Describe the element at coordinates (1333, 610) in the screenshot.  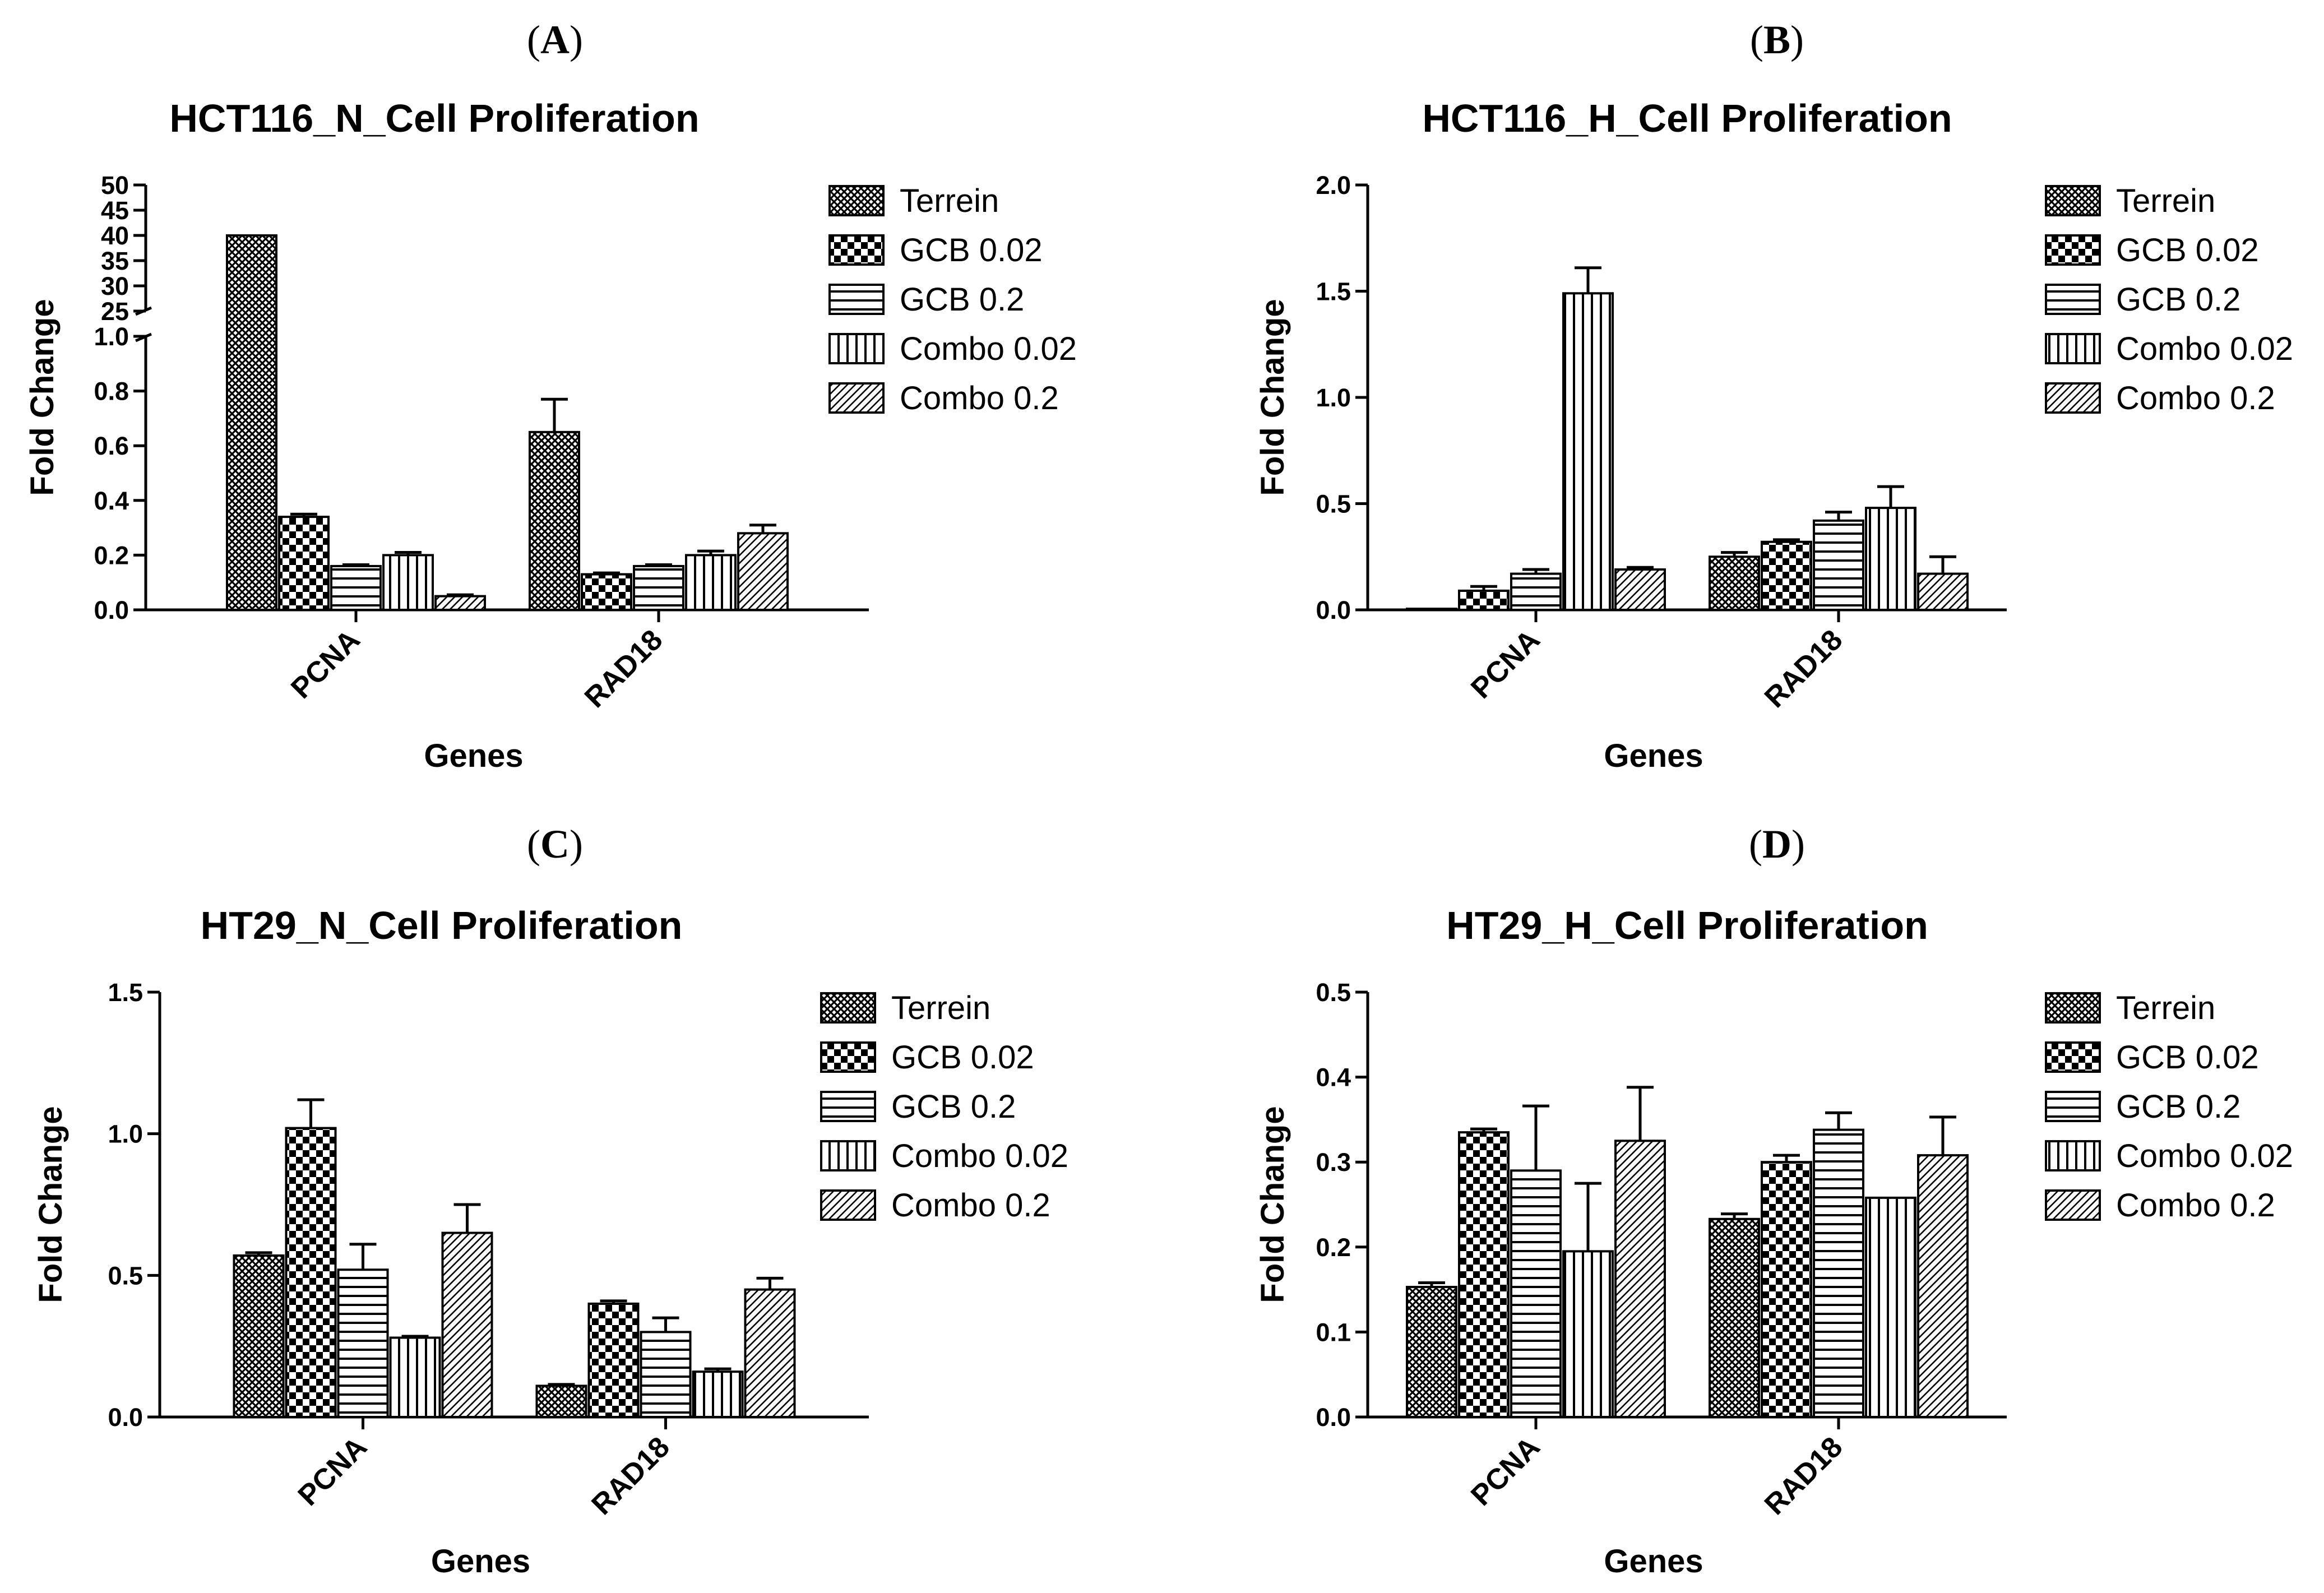
I see `y-tick-label: 0.0` at that location.